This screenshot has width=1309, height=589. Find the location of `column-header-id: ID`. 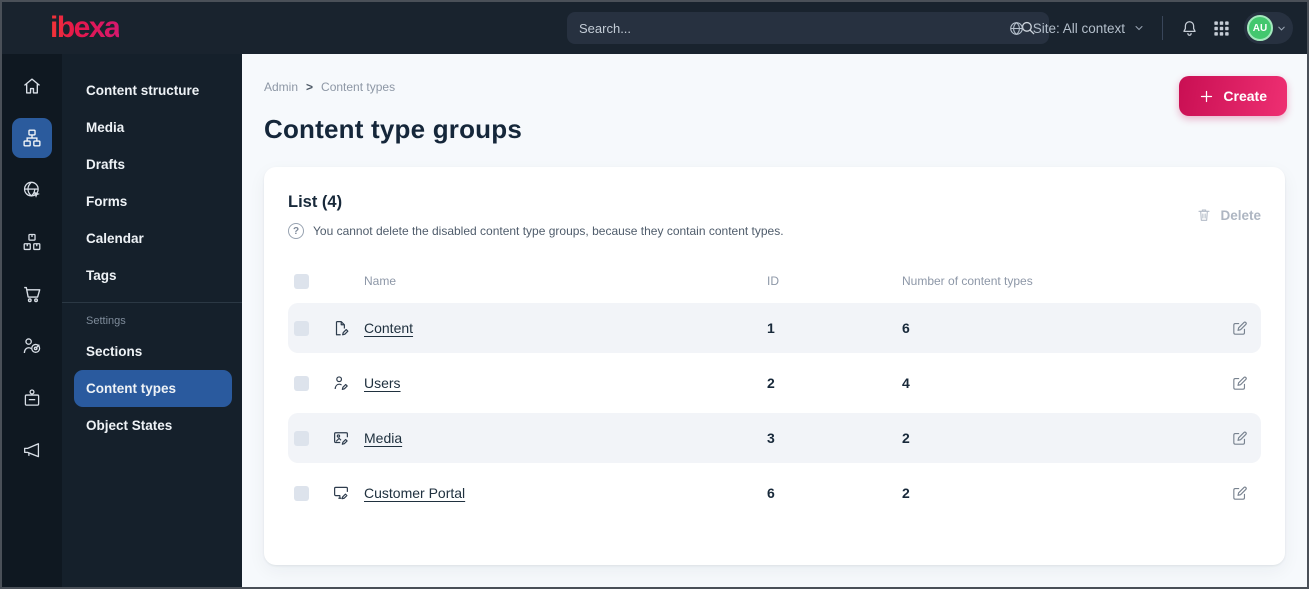

column-header-id: ID is located at coordinates (773, 281).